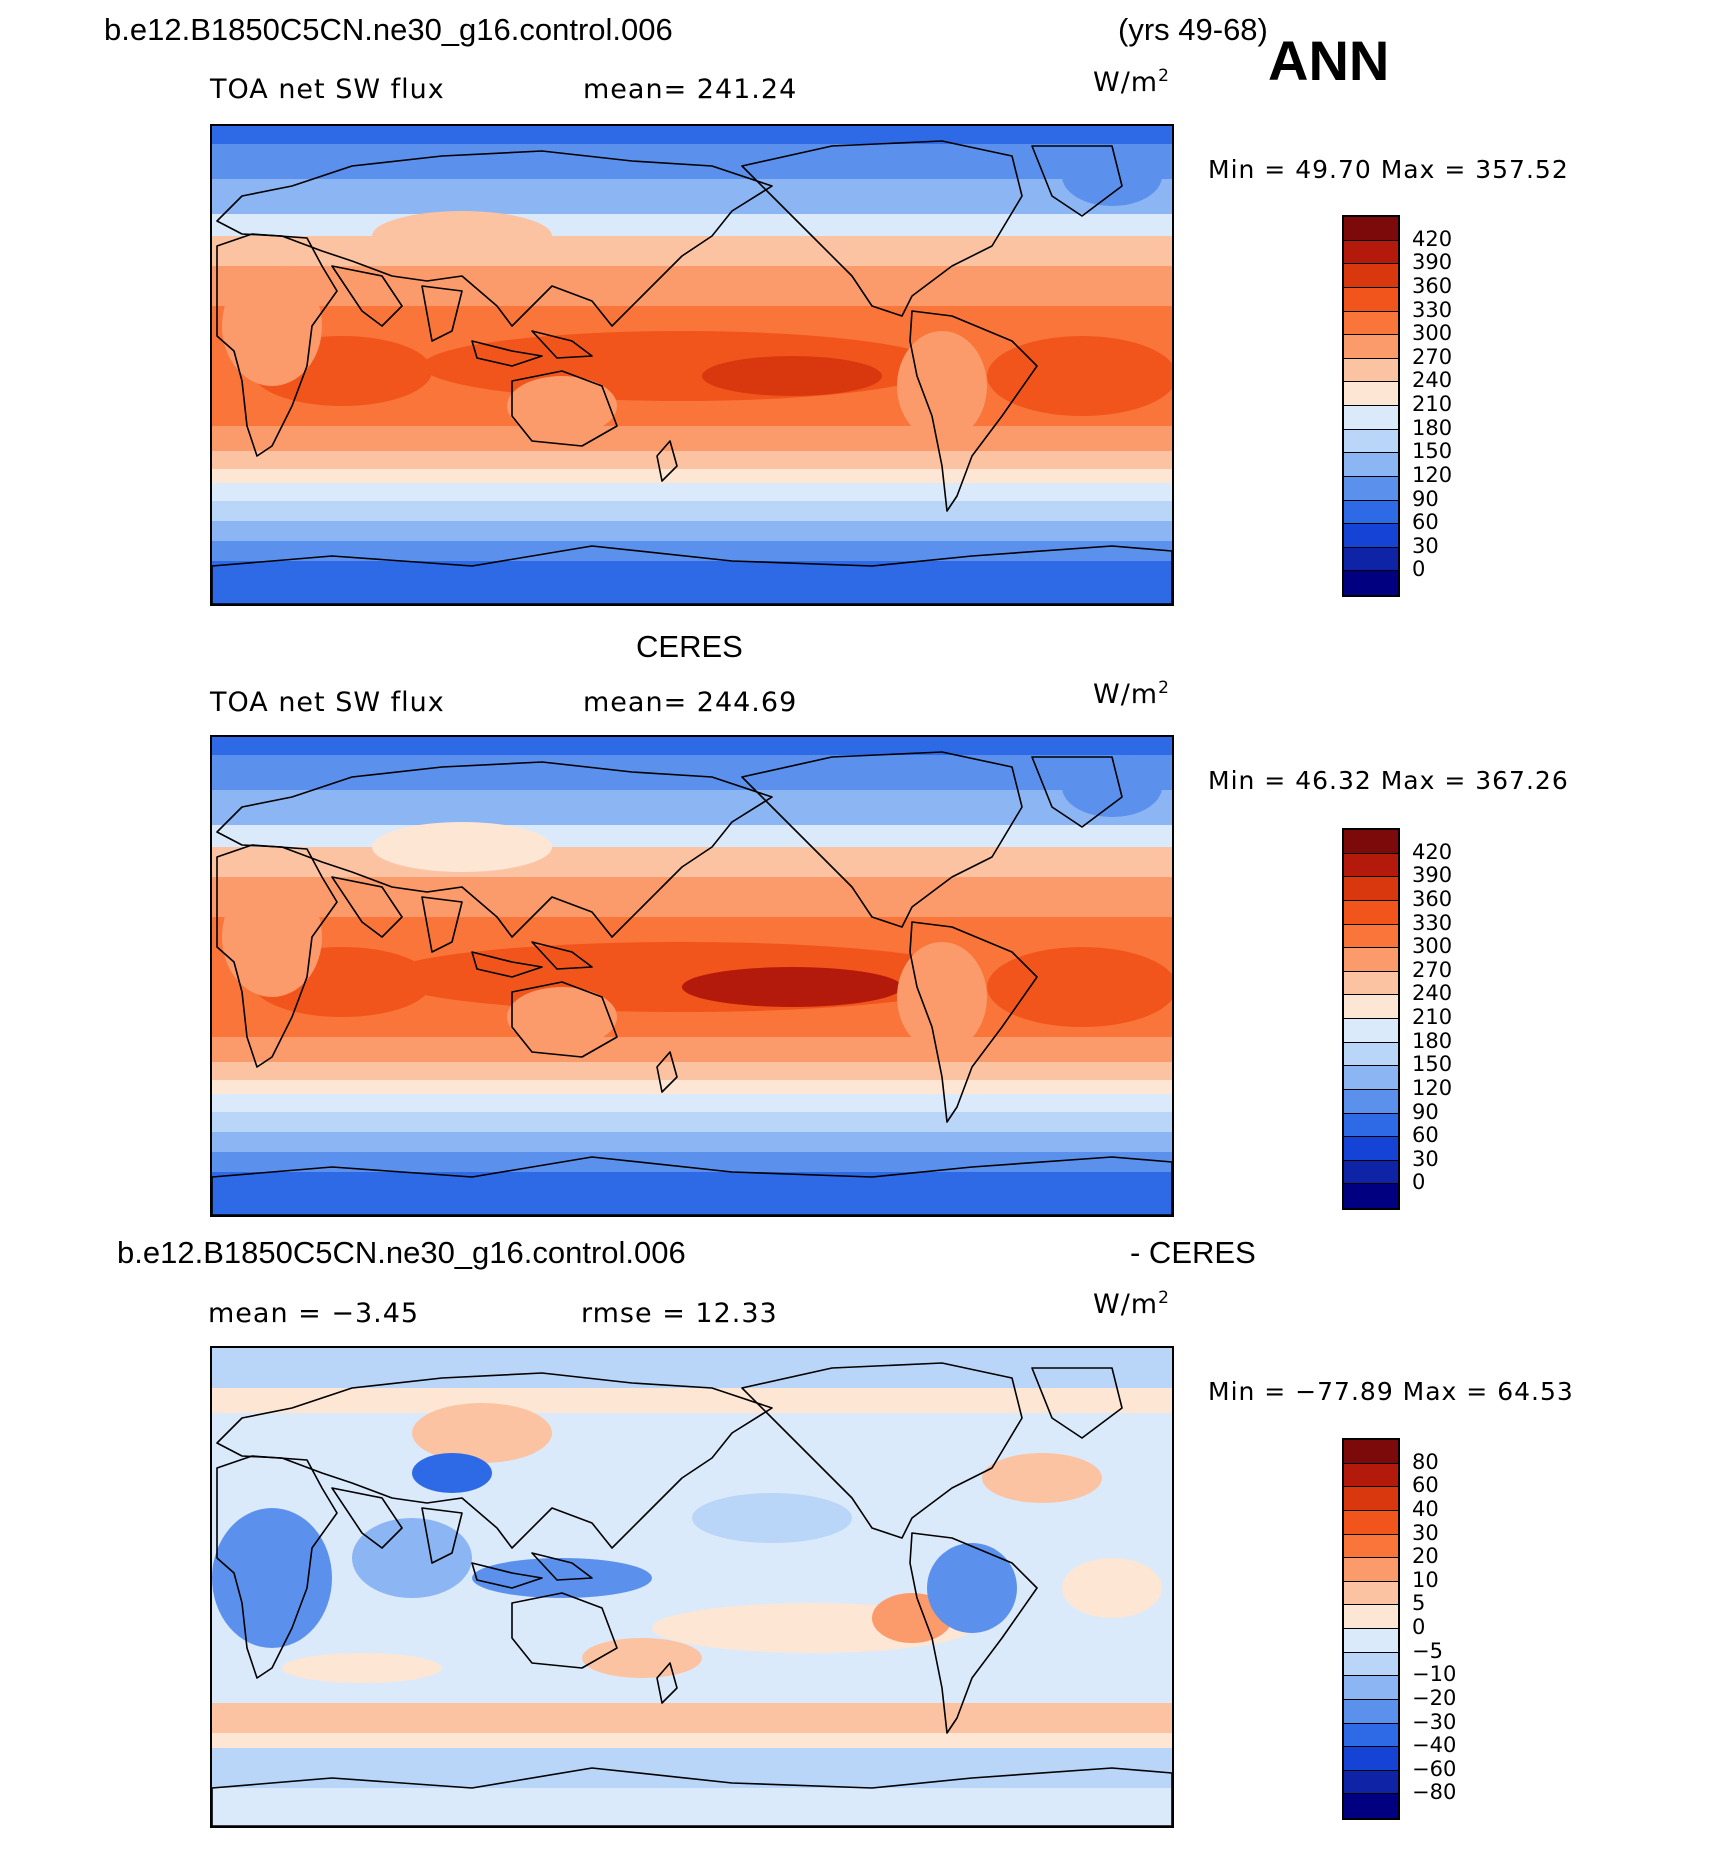 This screenshot has width=1710, height=1853. I want to click on colorbar-tick-label: −5, so click(1427, 1650).